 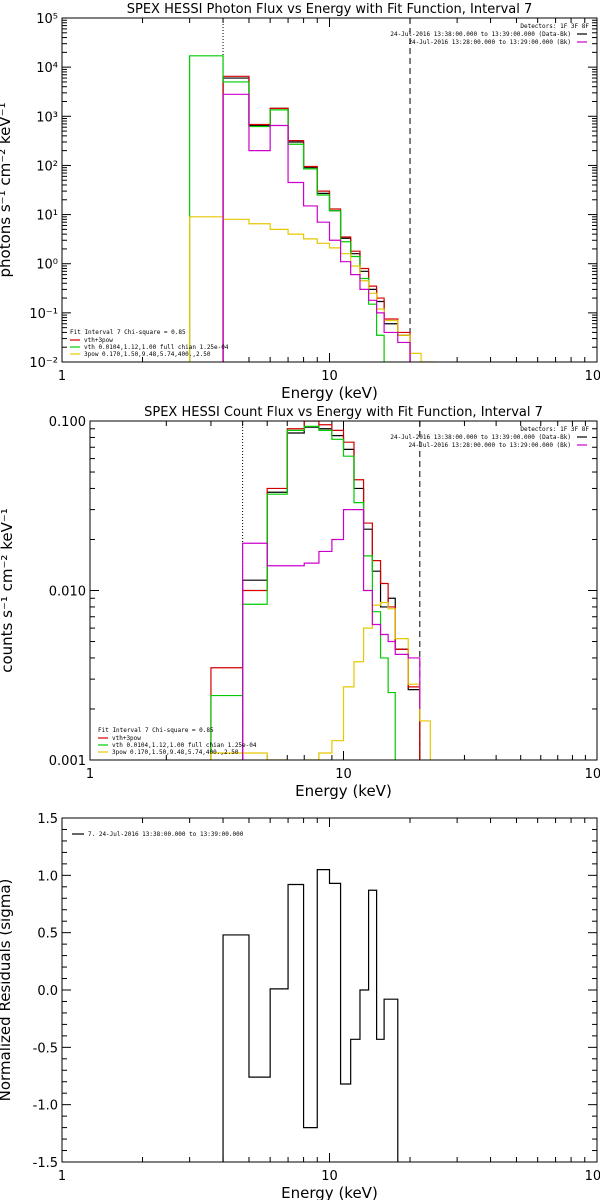 I want to click on y-tick-label: 1.5, so click(x=47, y=819).